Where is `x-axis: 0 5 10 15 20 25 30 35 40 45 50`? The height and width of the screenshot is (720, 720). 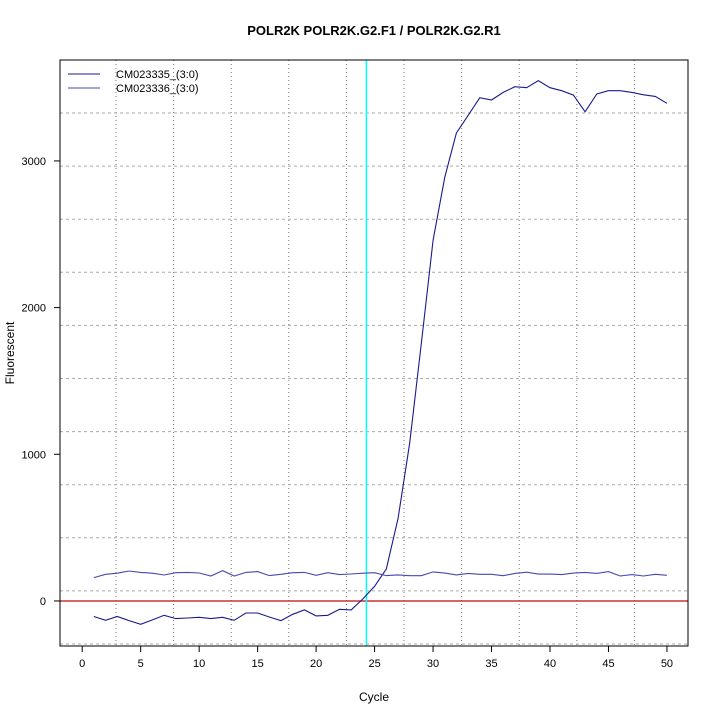
x-axis: 0 5 10 15 20 25 30 35 40 45 50 is located at coordinates (376, 658).